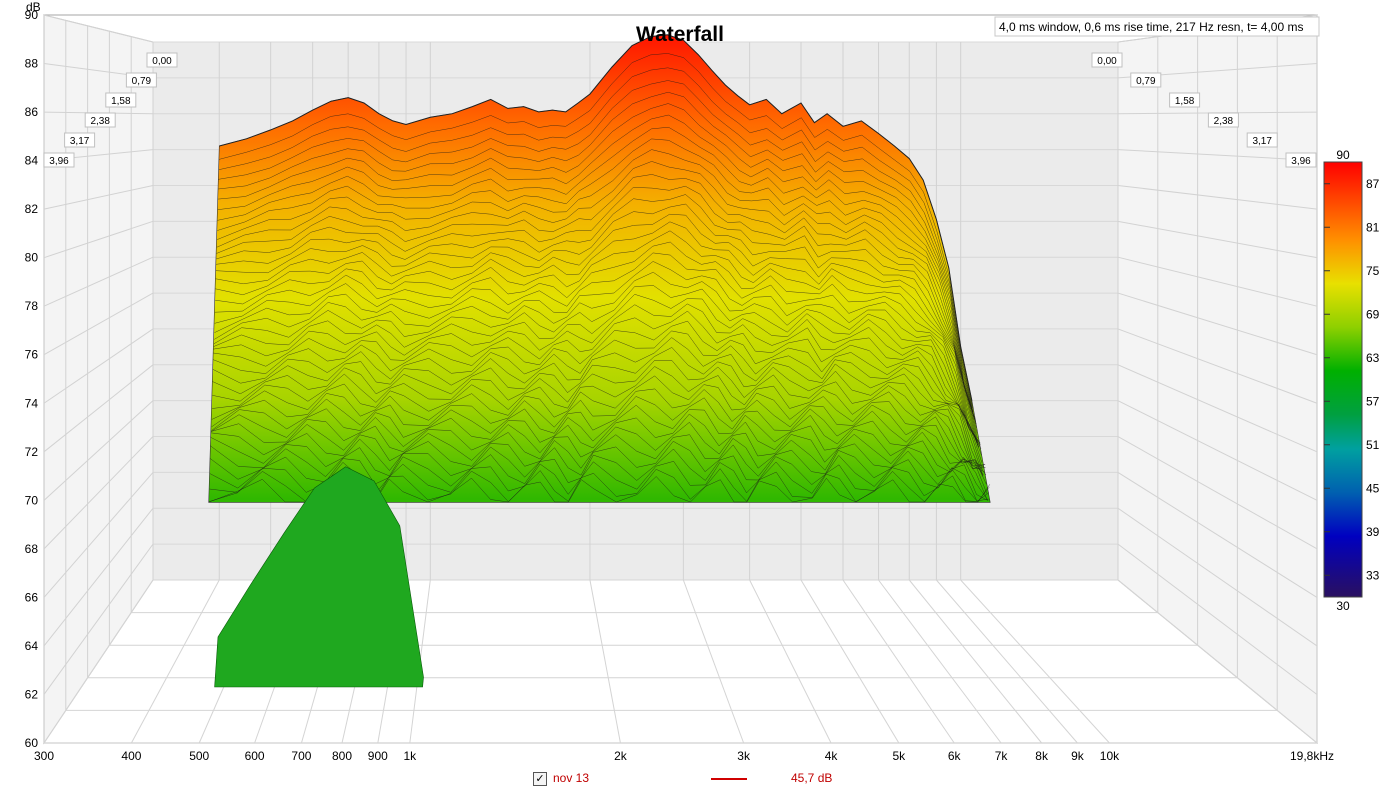 This screenshot has height=794, width=1395. I want to click on x-tick-label: 10k, so click(1110, 756).